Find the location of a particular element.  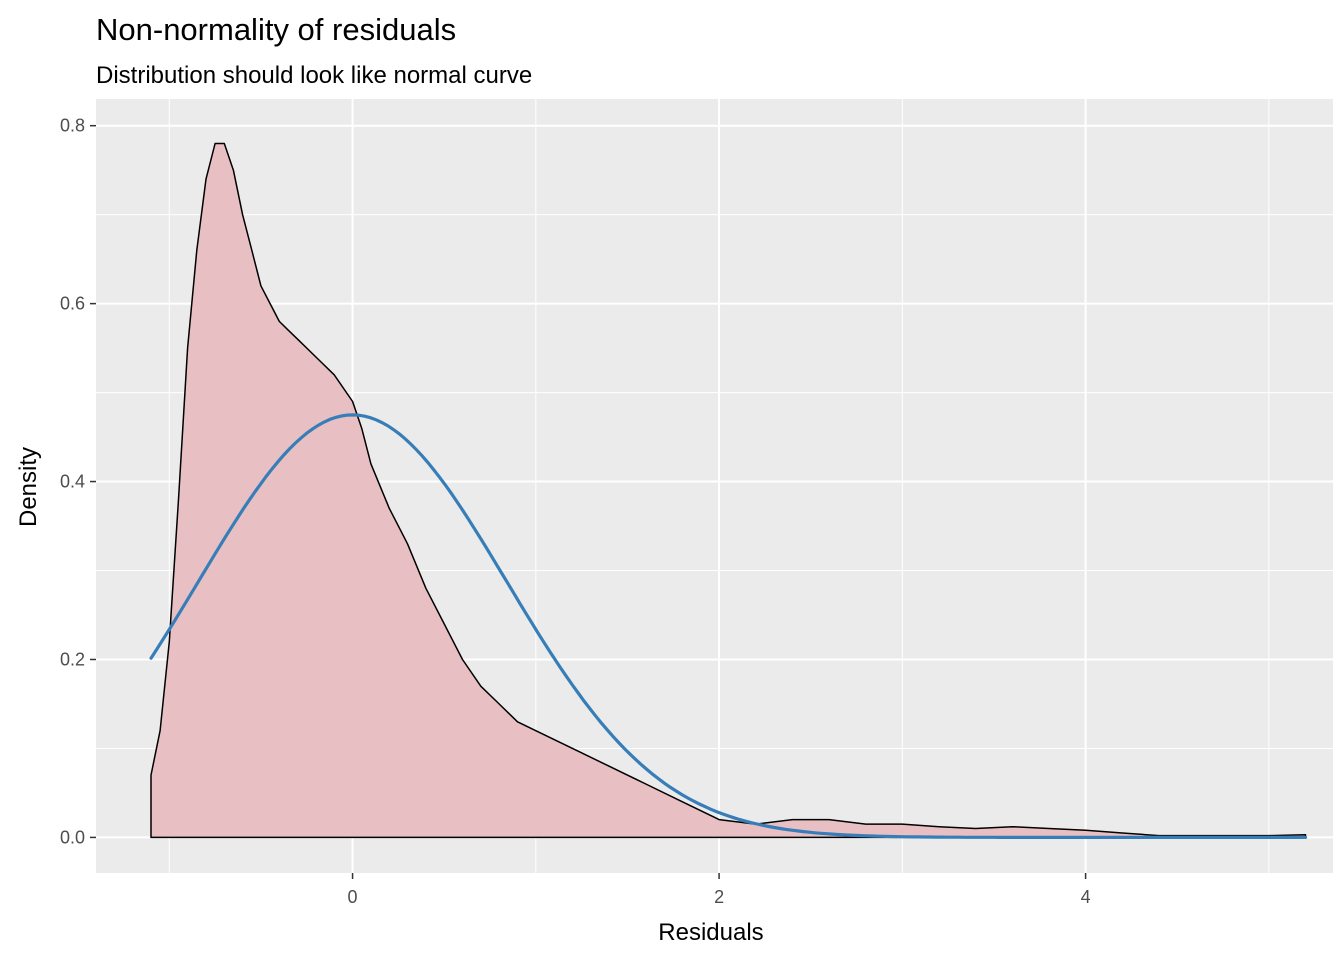

x-tick-label: 4 is located at coordinates (1086, 897).